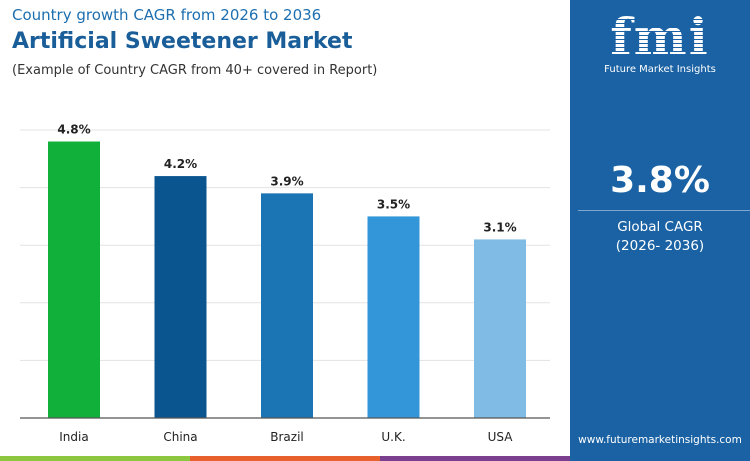  What do you see at coordinates (393, 204) in the screenshot?
I see `data-label: 3.5%` at bounding box center [393, 204].